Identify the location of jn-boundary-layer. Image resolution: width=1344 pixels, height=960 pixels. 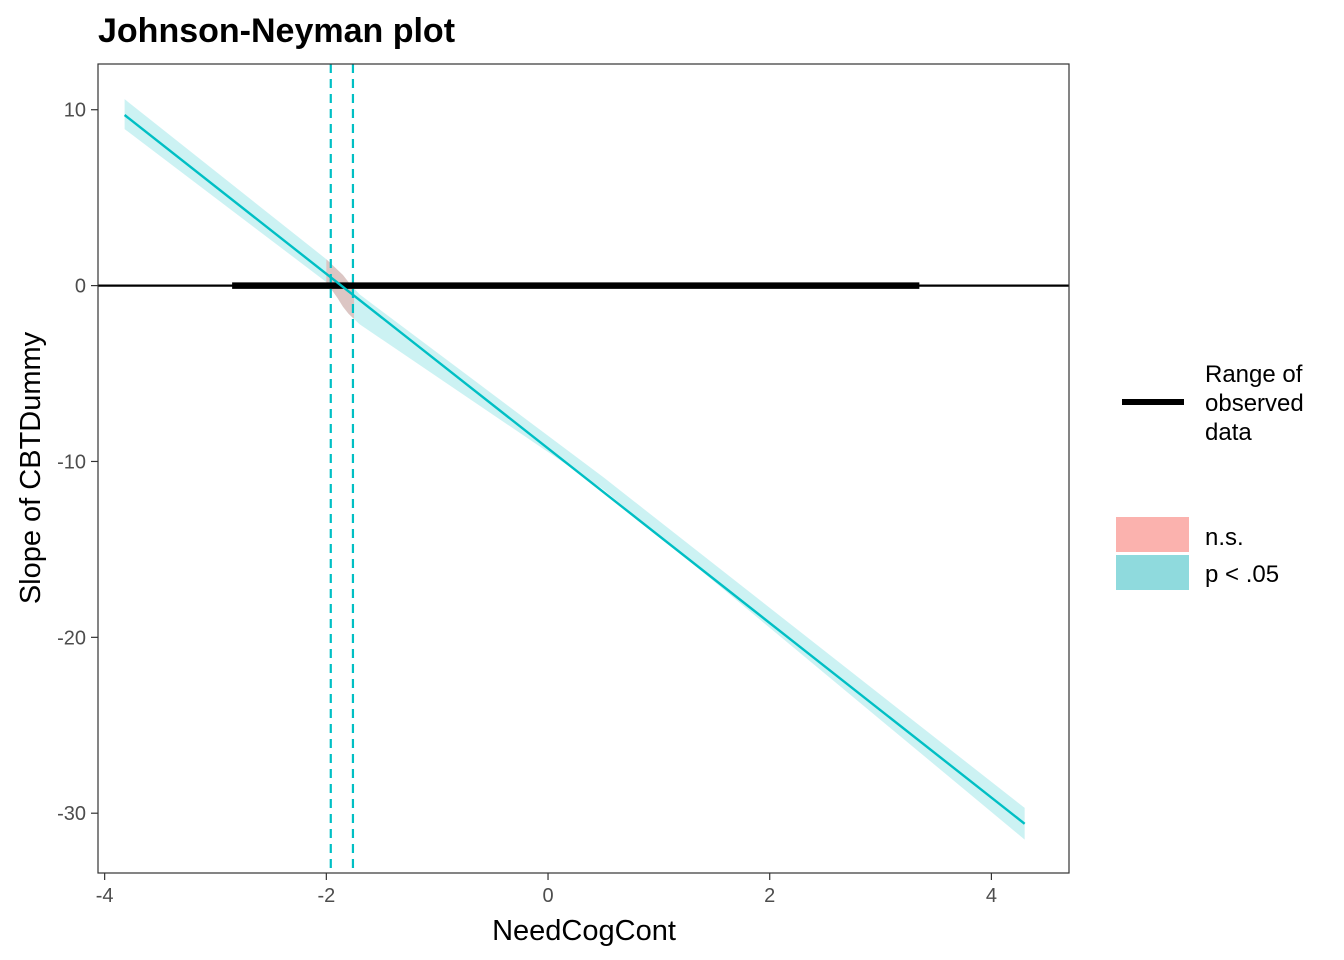
(342, 468).